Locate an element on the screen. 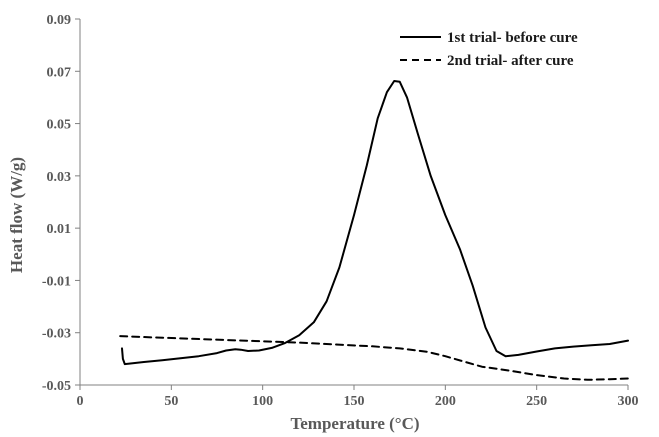  y-axis-title: Heat flow (W/g) is located at coordinates (16, 215).